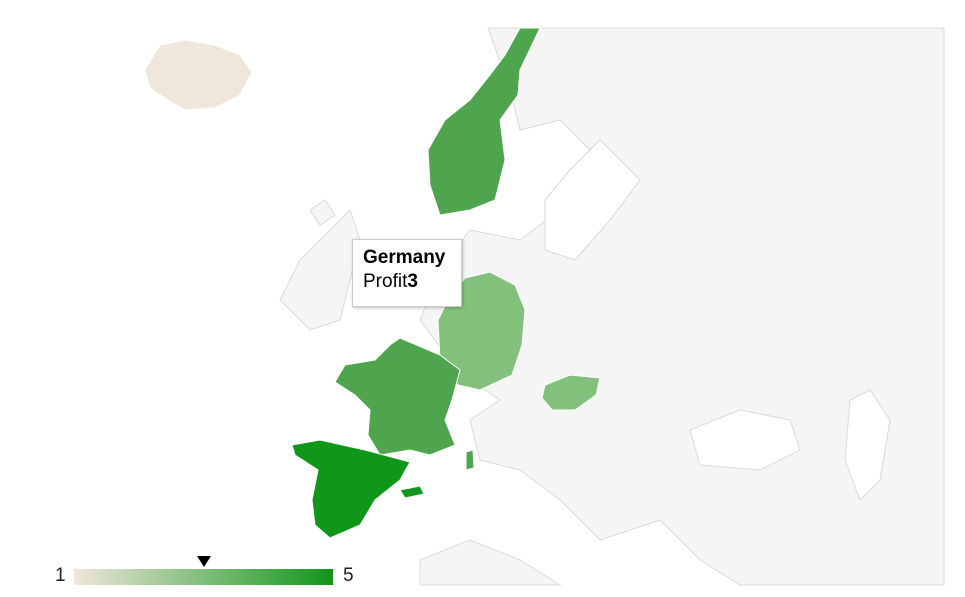 This screenshot has width=965, height=597. Describe the element at coordinates (404, 257) in the screenshot. I see `tooltip-country-name: Germany` at that location.